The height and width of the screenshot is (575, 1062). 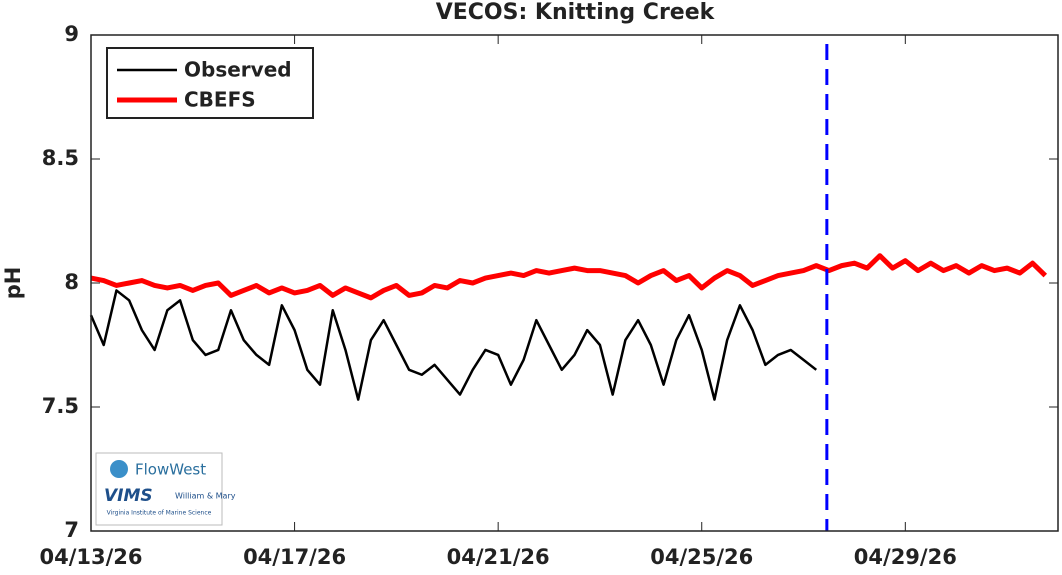 I want to click on logo-tagline: Virginia Institute of Marine Science, so click(x=159, y=513).